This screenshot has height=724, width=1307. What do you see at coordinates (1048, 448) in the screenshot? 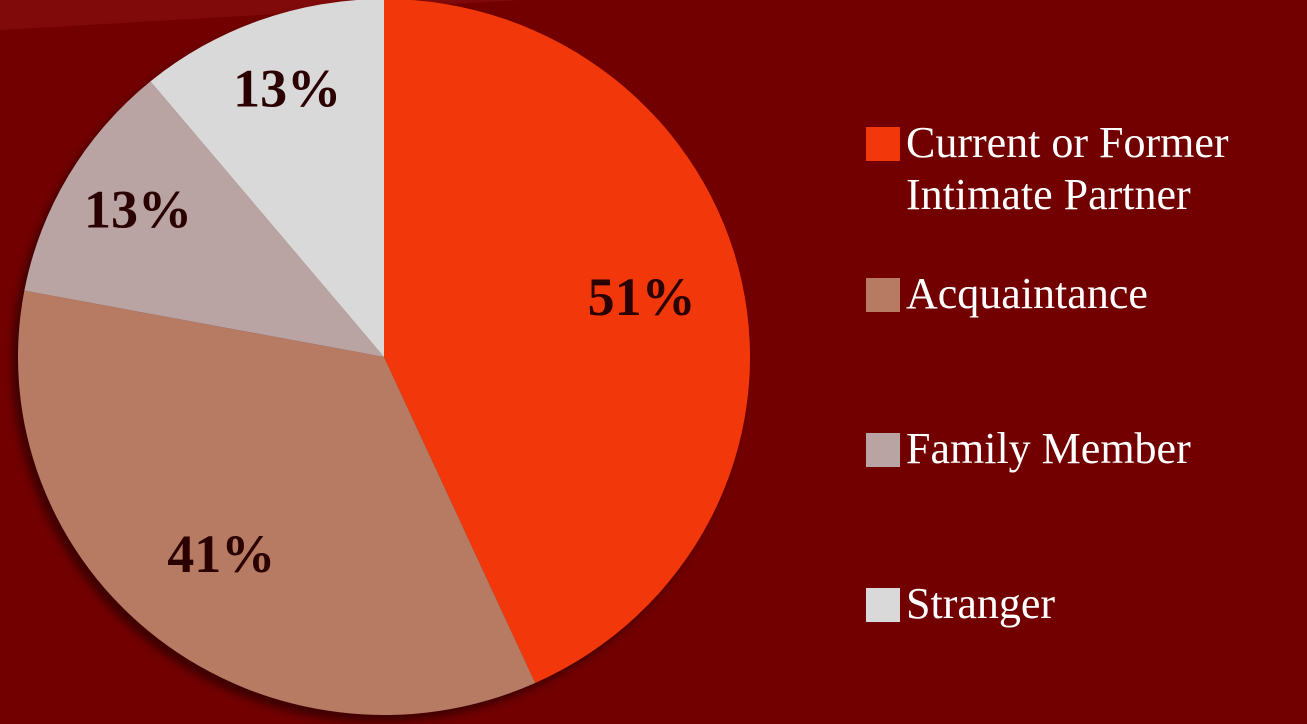
I see `legend-label: Family Member` at bounding box center [1048, 448].